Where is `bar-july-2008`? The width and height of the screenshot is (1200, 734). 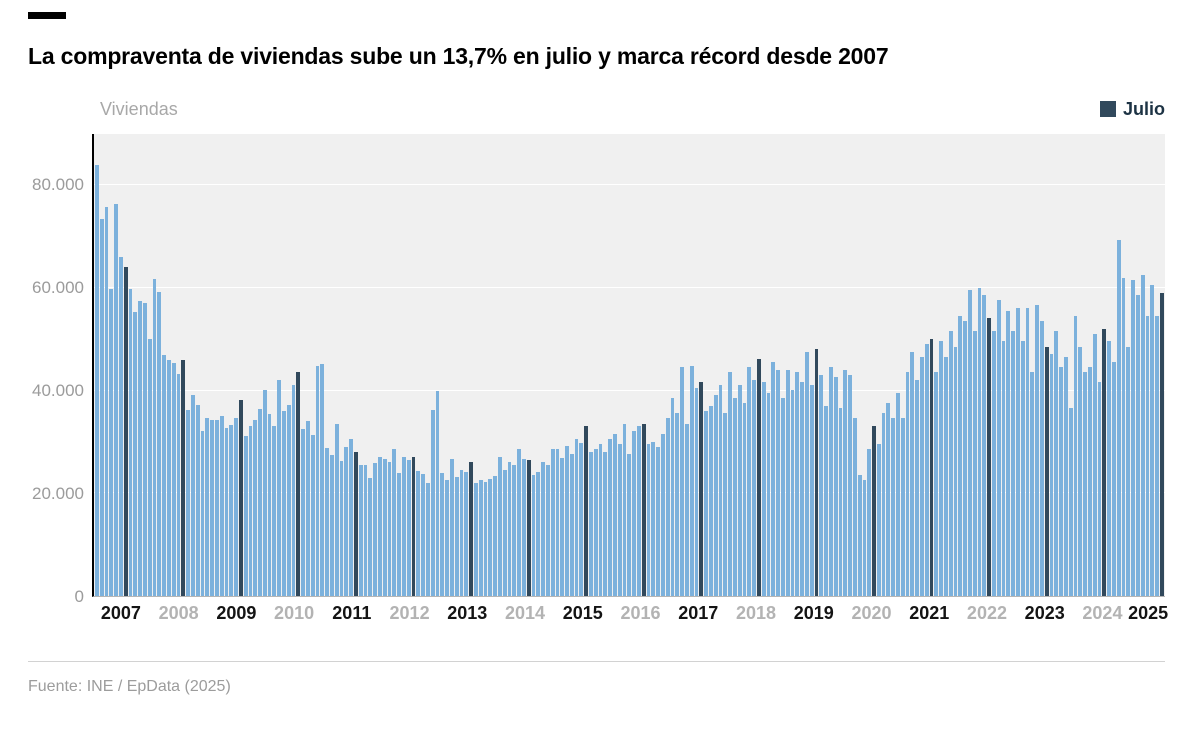
bar-july-2008 is located at coordinates (183, 478).